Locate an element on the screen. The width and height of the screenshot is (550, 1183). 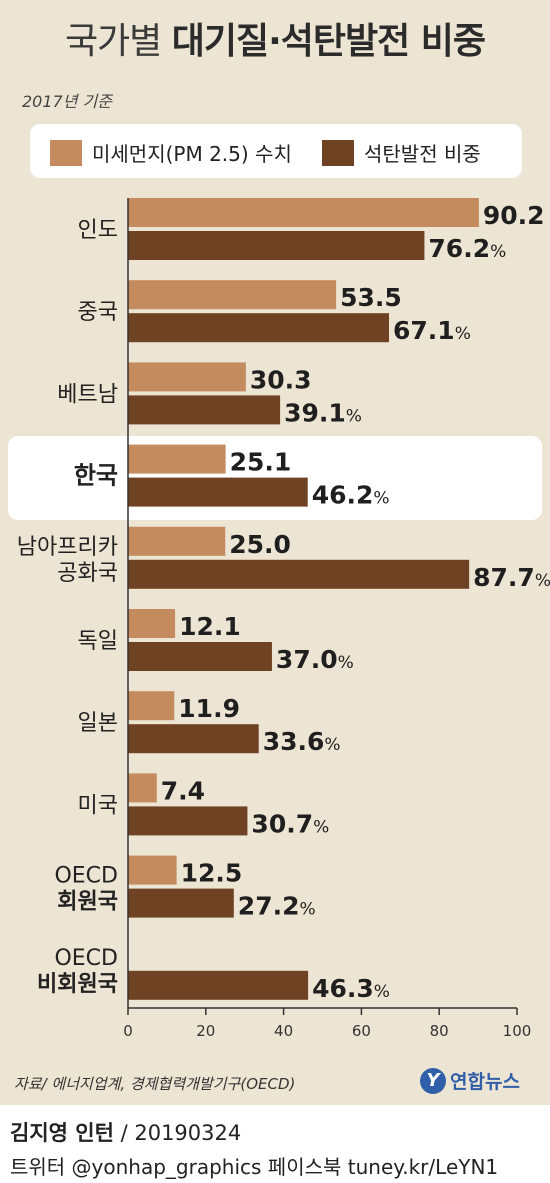
data-label-value: 76.2 is located at coordinates (459, 248).